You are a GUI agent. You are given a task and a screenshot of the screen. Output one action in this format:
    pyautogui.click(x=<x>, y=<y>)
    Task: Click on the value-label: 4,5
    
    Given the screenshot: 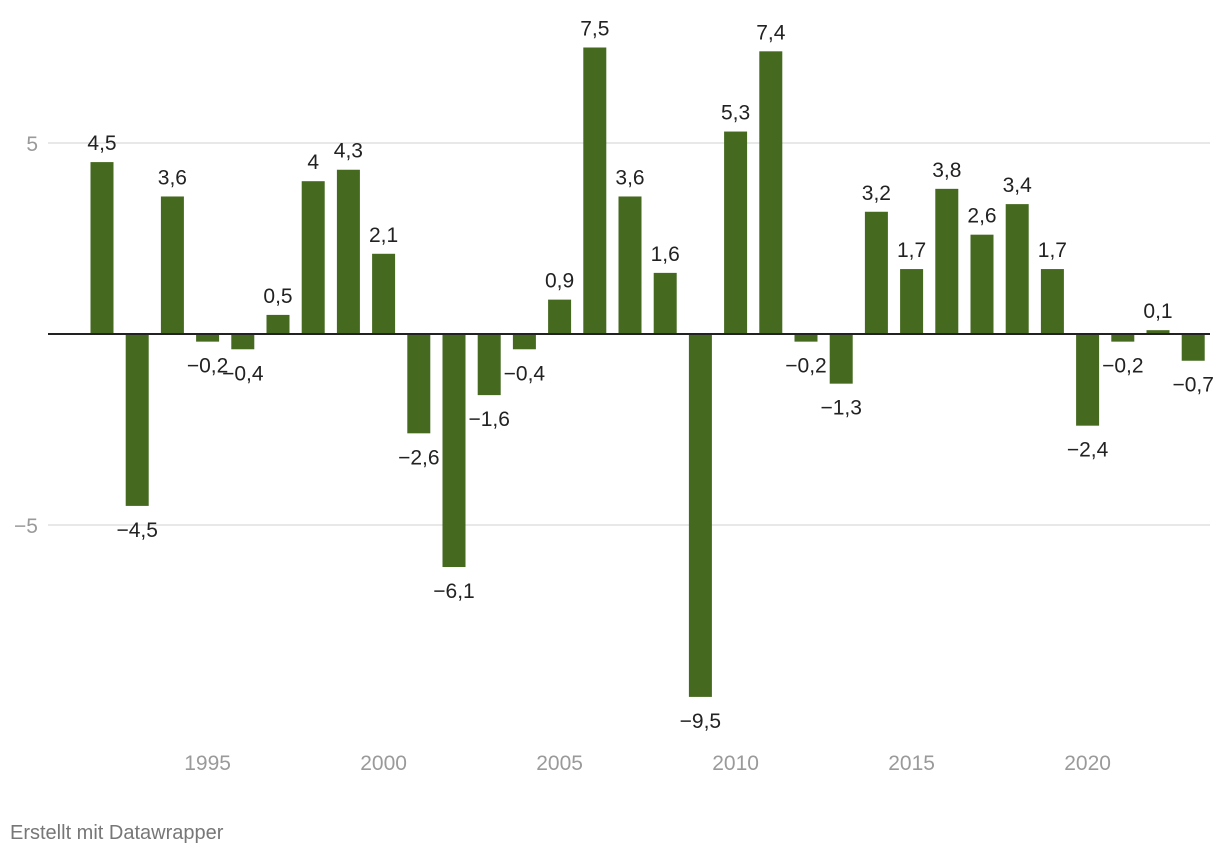 What is the action you would take?
    pyautogui.click(x=101, y=143)
    